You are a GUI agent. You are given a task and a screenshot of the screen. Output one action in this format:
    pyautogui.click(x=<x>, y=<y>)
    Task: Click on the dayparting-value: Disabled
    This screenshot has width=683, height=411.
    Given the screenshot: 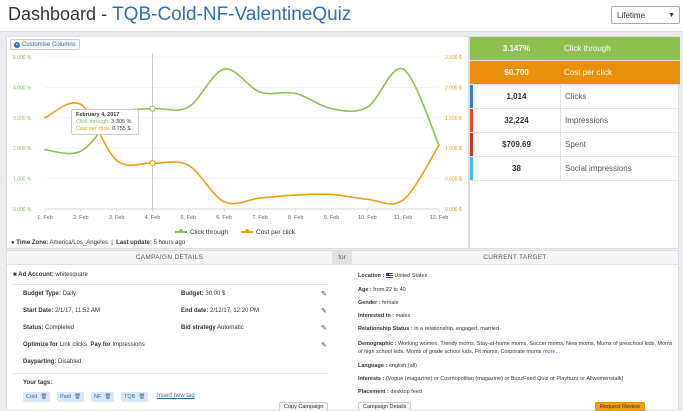 What is the action you would take?
    pyautogui.click(x=70, y=362)
    